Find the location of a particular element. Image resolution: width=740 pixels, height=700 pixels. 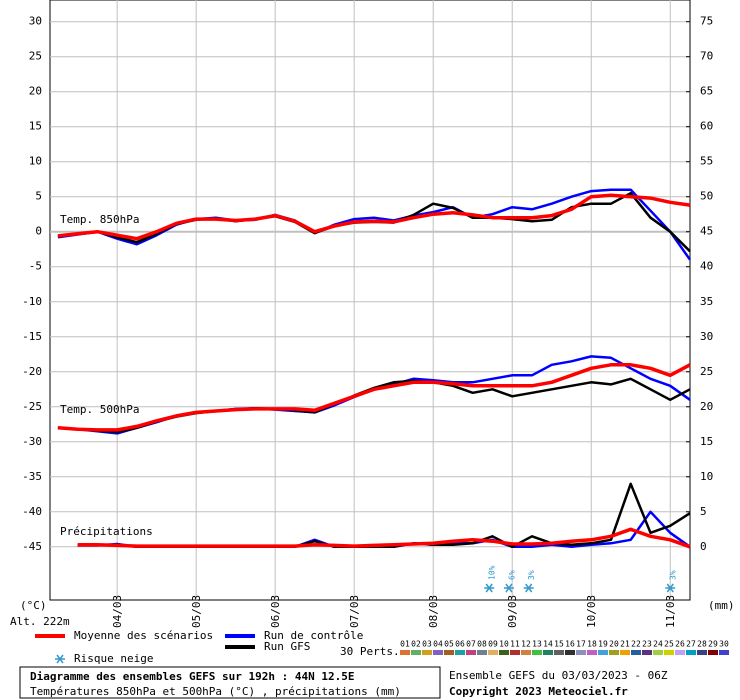

pert-label: 06 is located at coordinates (460, 644).